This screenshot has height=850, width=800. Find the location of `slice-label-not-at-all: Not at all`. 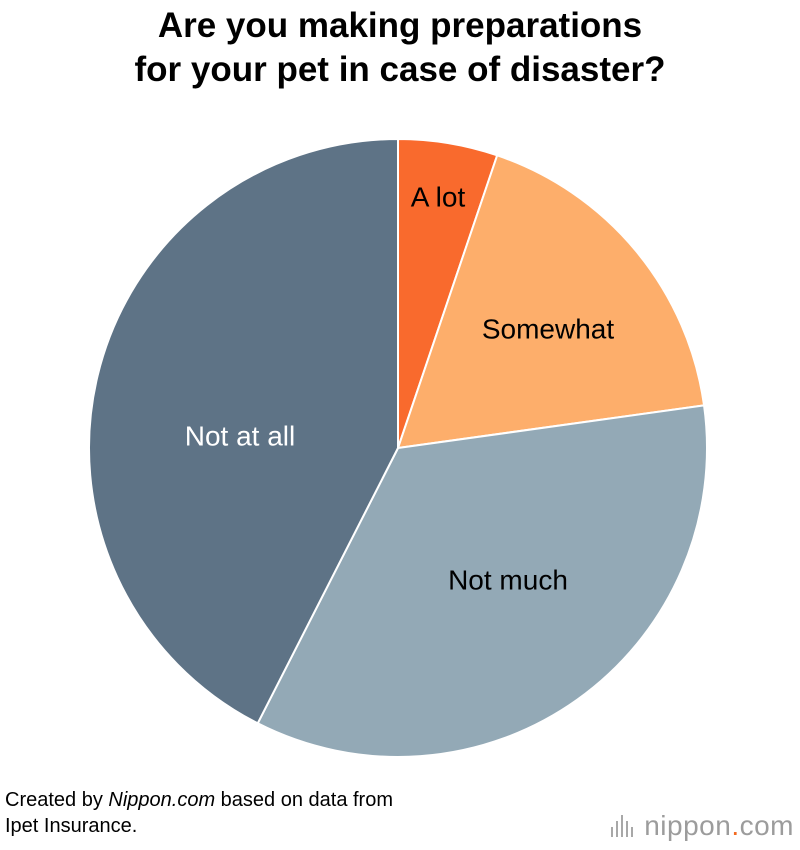

slice-label-not-at-all: Not at all is located at coordinates (240, 435).